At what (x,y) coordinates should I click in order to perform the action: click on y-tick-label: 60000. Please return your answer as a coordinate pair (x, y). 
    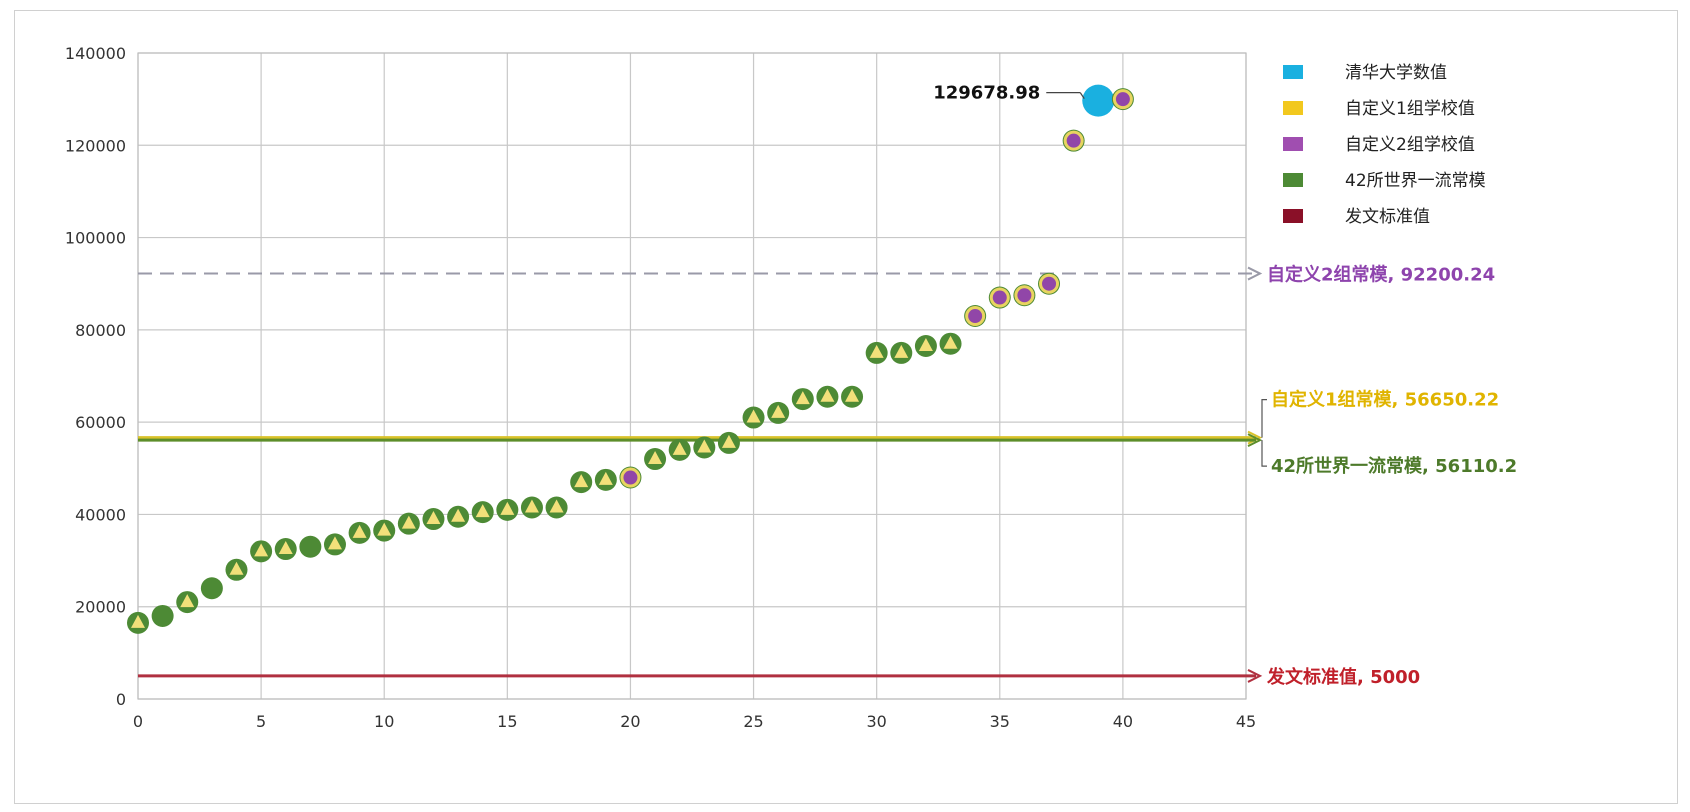
    Looking at the image, I should click on (100, 422).